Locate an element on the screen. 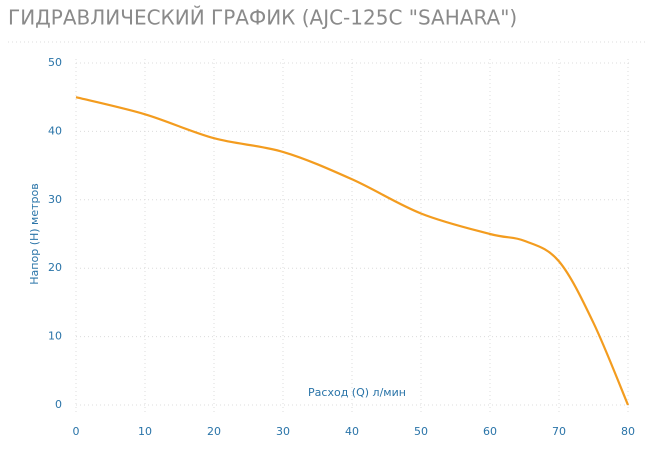  y-tick-label: 30 is located at coordinates (55, 199).